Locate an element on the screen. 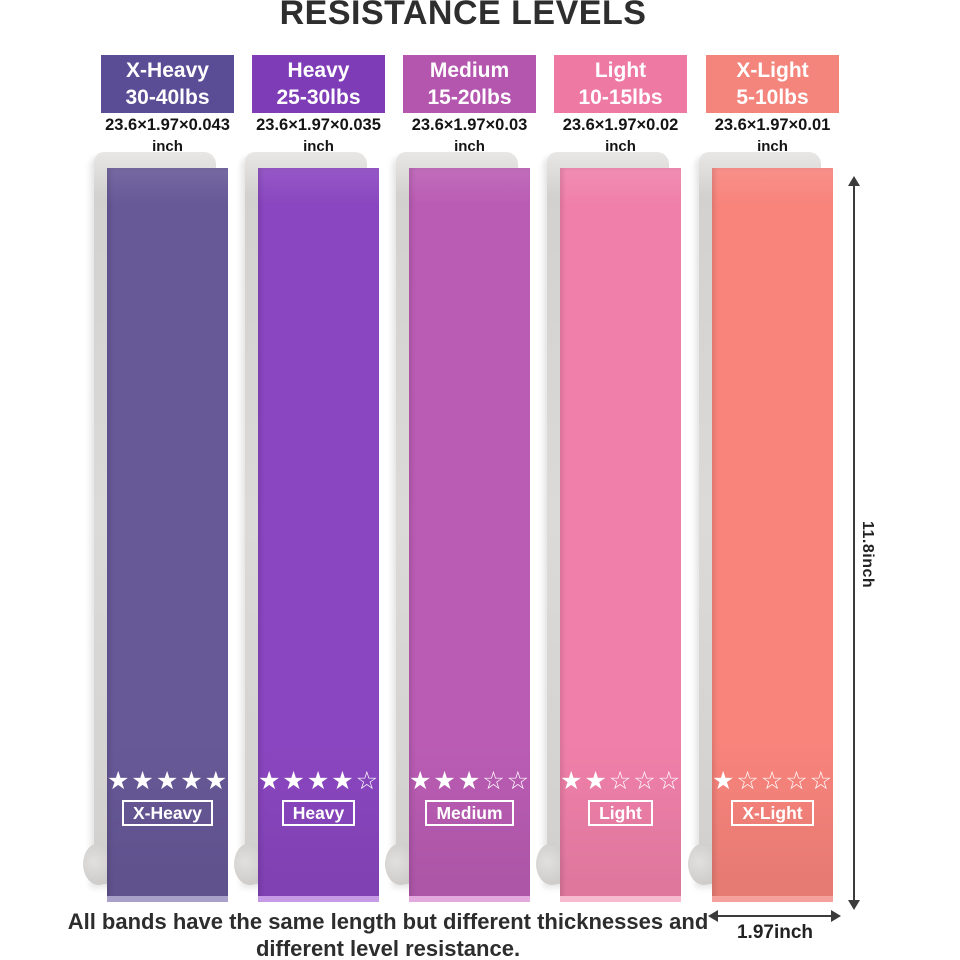 This screenshot has height=960, width=960. resistance-band: ★★★★★ X-Heavy is located at coordinates (167, 535).